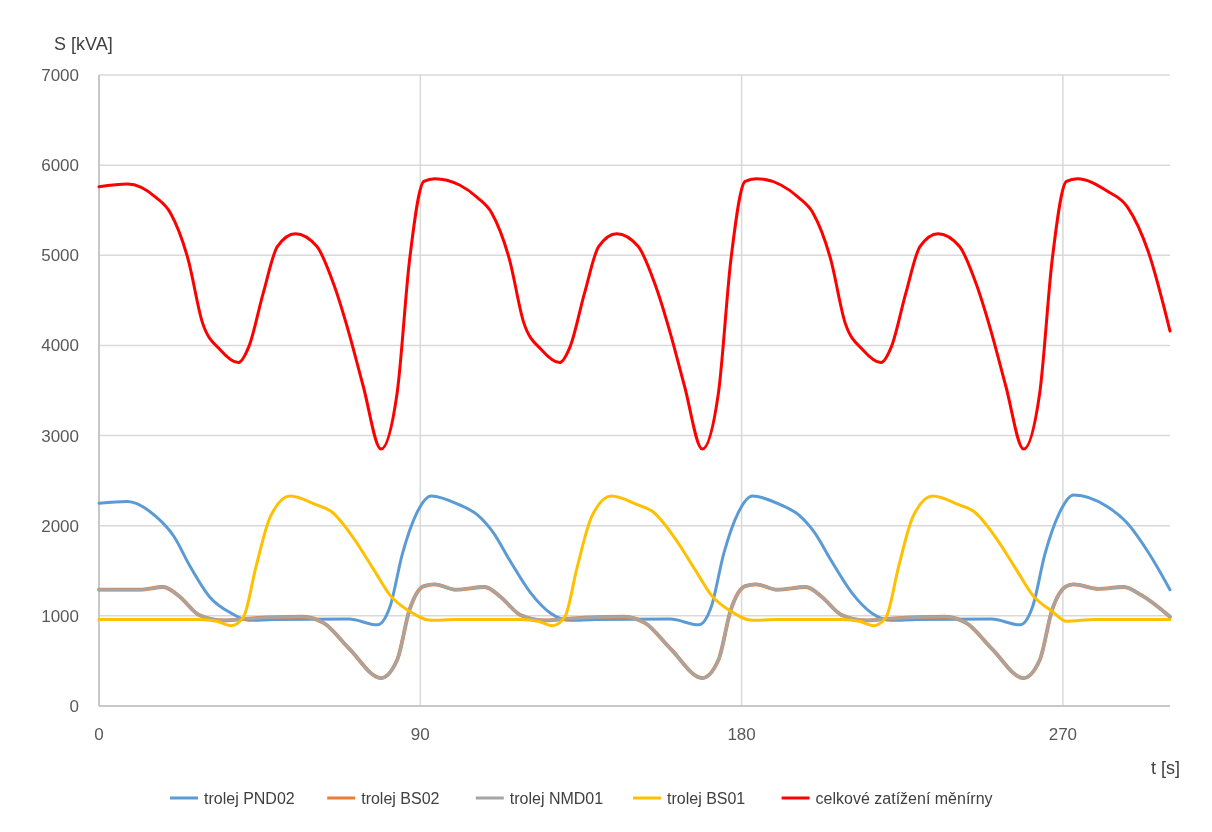 The height and width of the screenshot is (832, 1212). I want to click on legend-label: trolej NMD01, so click(556, 798).